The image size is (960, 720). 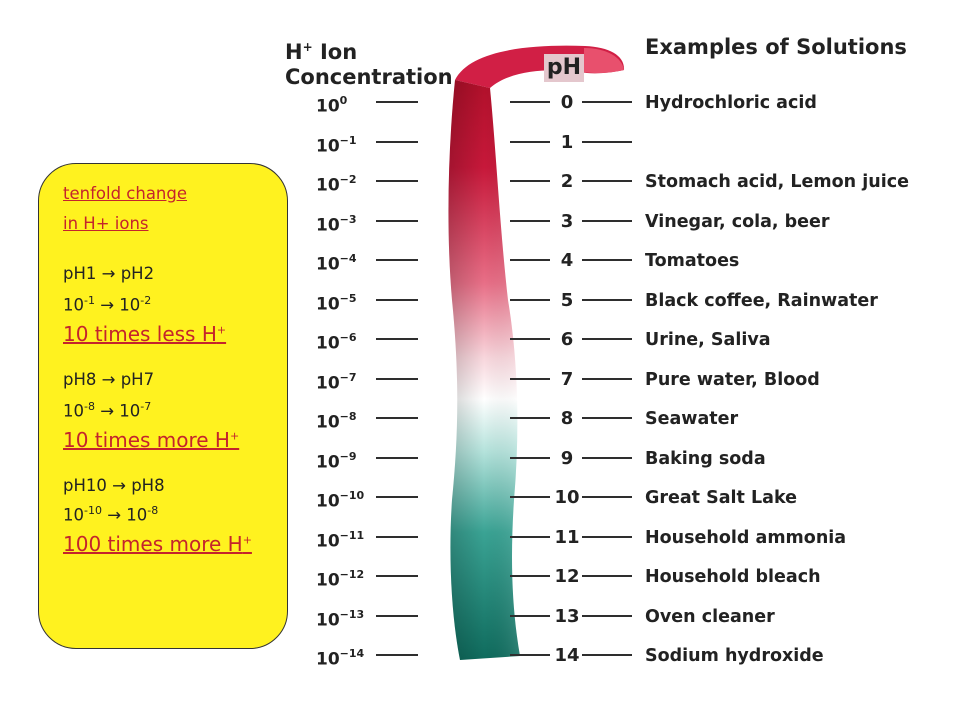 What do you see at coordinates (107, 304) in the screenshot?
I see `info-example1-conc: 10-1 → 10-2` at bounding box center [107, 304].